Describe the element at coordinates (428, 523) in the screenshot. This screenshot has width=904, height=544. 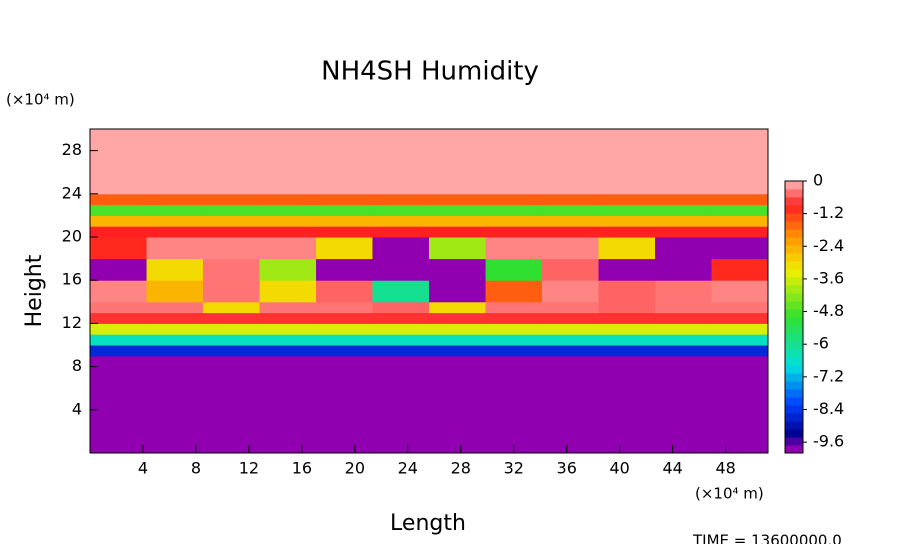
I see `x-axis-label: Length` at that location.